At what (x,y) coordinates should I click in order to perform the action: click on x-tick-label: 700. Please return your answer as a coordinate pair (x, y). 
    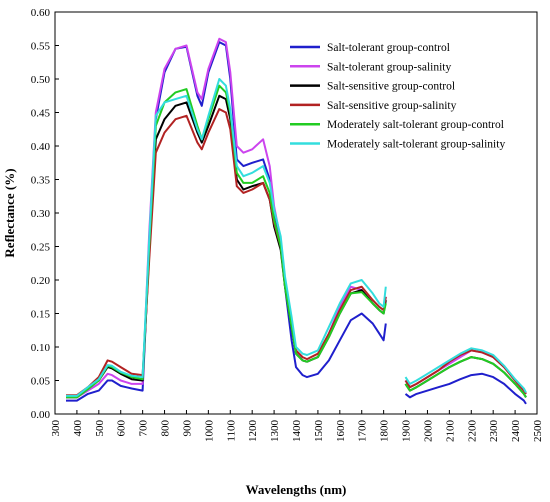
    Looking at the image, I should click on (144, 428).